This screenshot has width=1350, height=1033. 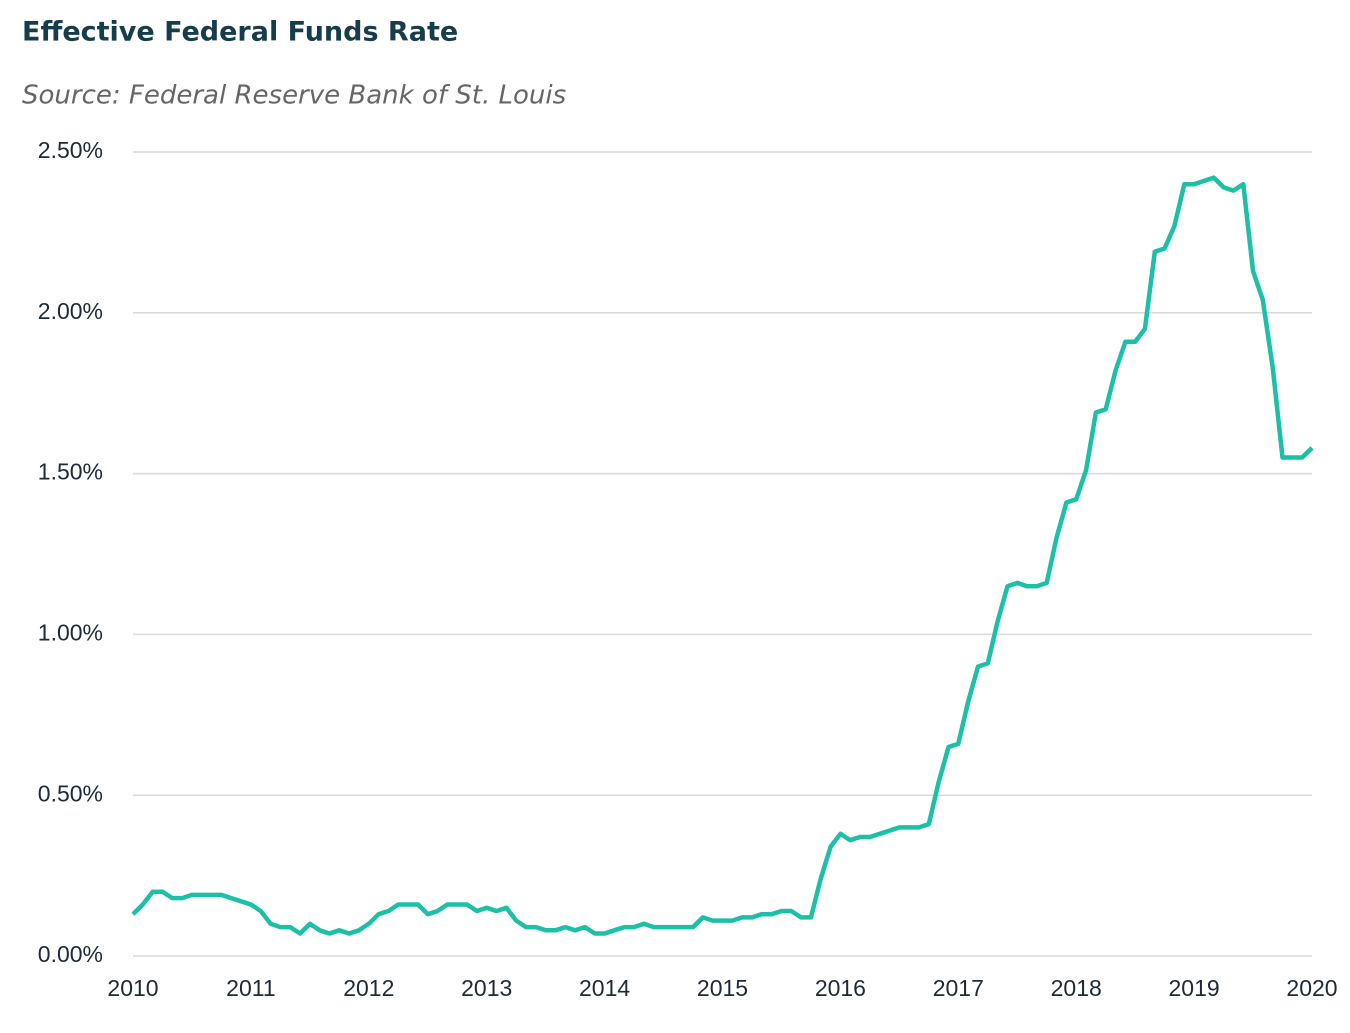 What do you see at coordinates (840, 988) in the screenshot?
I see `x-tick-label: 2016` at bounding box center [840, 988].